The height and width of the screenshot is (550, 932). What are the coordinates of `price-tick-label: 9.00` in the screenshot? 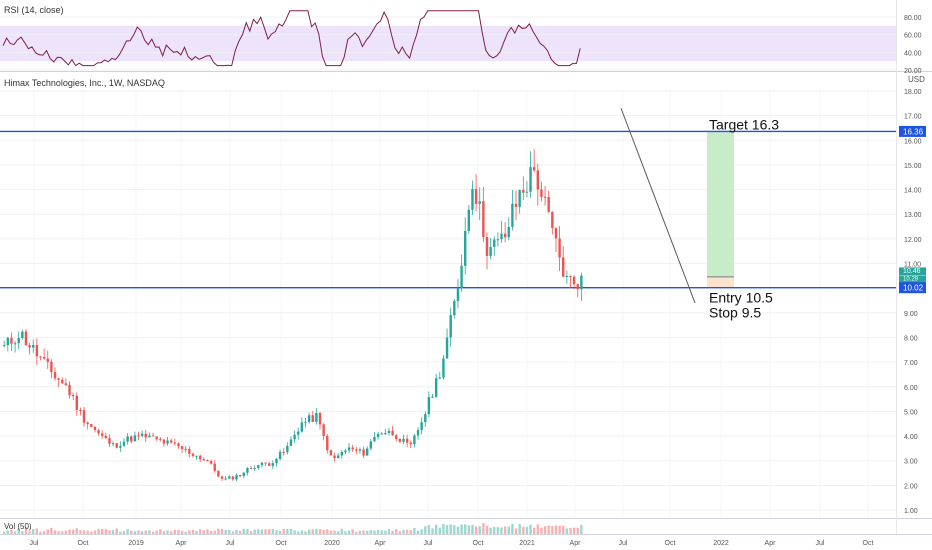 It's located at (911, 314).